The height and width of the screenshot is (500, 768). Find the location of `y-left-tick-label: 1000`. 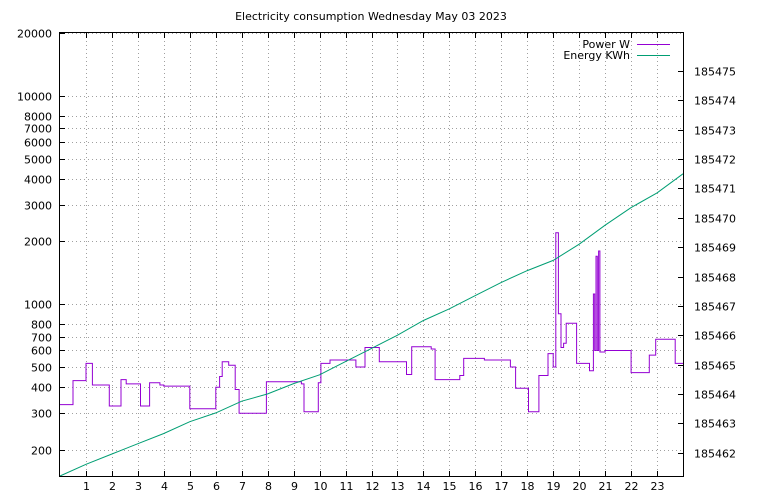

y-left-tick-label: 1000 is located at coordinates (38, 305).